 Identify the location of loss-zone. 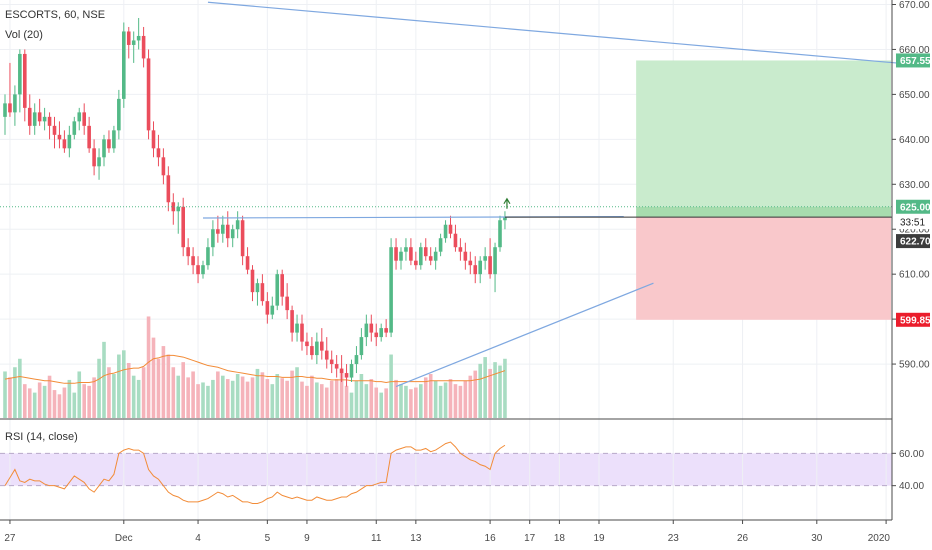
(763, 268).